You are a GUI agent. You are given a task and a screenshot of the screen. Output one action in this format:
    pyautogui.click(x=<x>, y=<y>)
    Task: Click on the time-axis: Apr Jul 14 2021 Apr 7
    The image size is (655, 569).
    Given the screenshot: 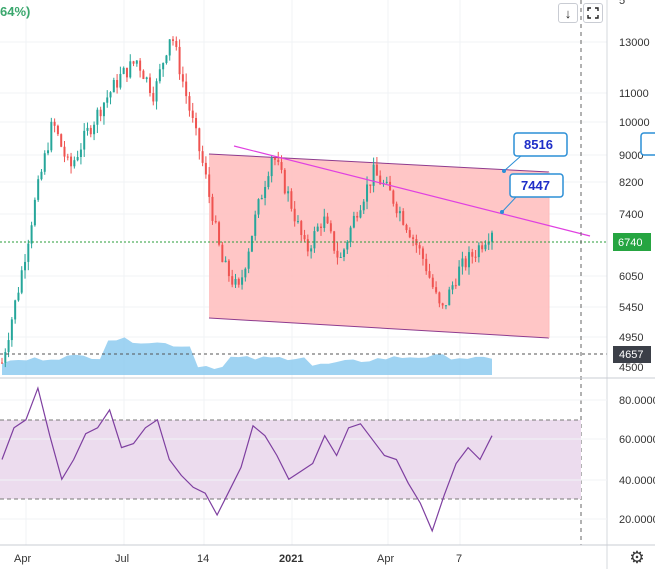 What is the action you would take?
    pyautogui.click(x=238, y=559)
    